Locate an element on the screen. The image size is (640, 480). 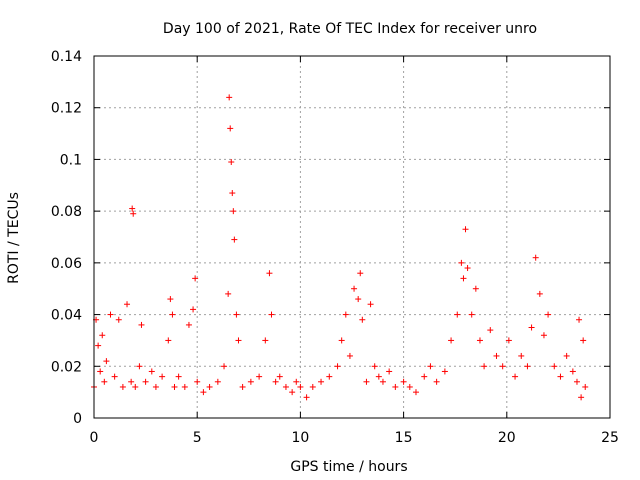
x-tick-label: 20 is located at coordinates (507, 438).